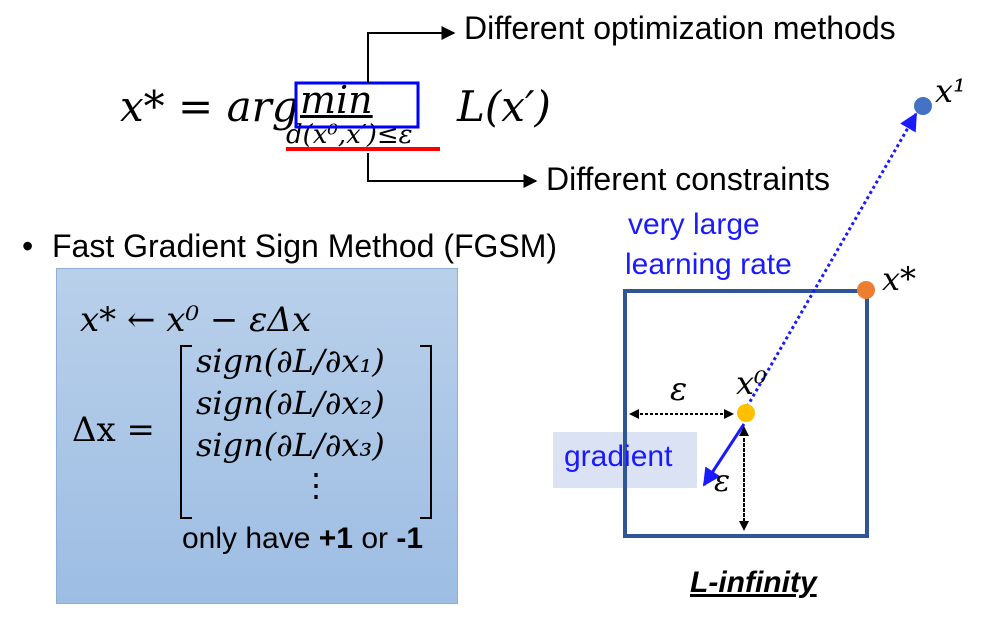  What do you see at coordinates (722, 481) in the screenshot?
I see `label-epsilon-down: ε` at bounding box center [722, 481].